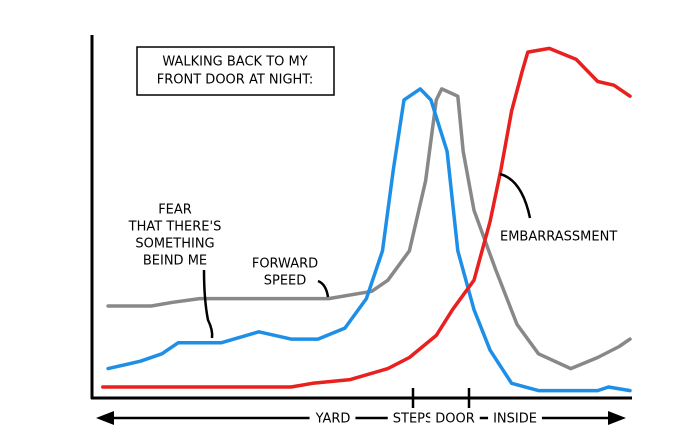  Describe the element at coordinates (235, 71) in the screenshot. I see `title-box` at that location.